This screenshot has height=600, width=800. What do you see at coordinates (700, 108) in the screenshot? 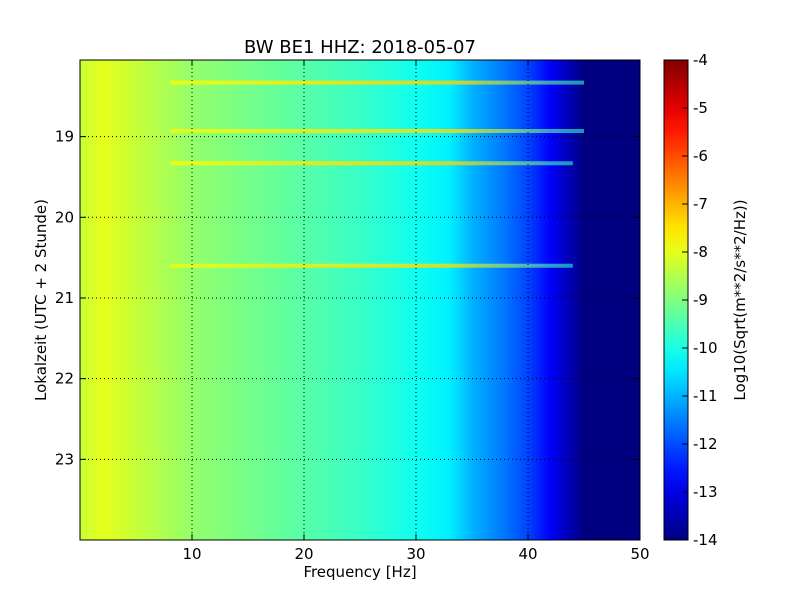
I see `colorbar-tick-label: -5` at bounding box center [700, 108].